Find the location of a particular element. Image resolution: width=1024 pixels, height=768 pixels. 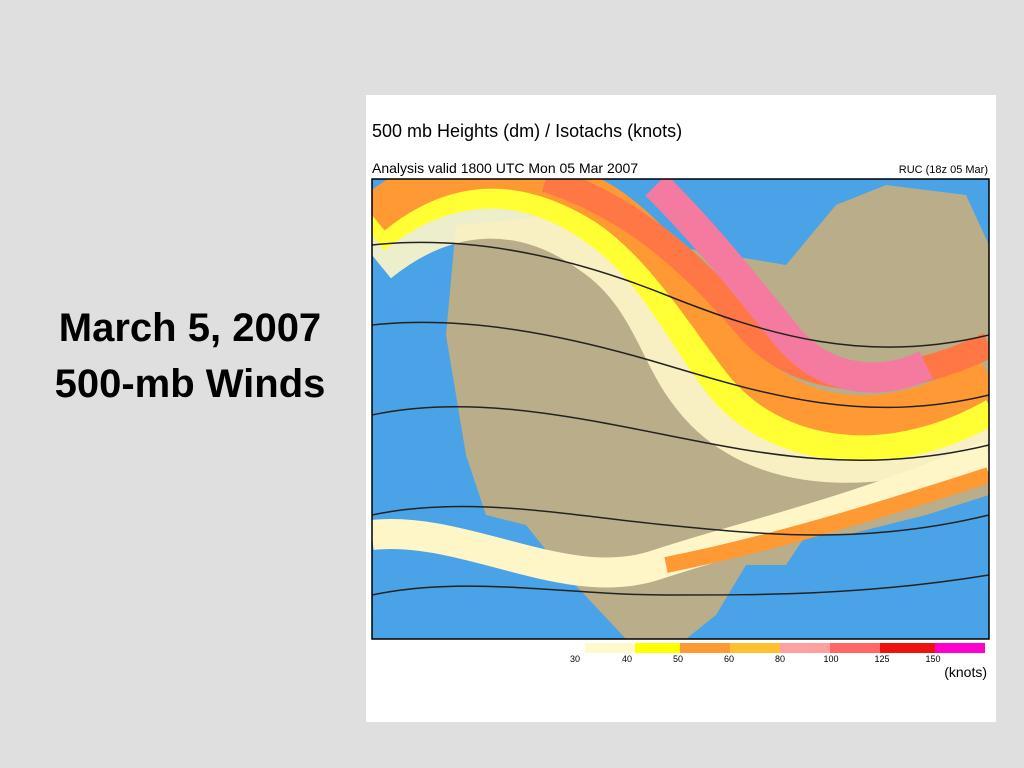

legend-label: 150 is located at coordinates (932, 659).